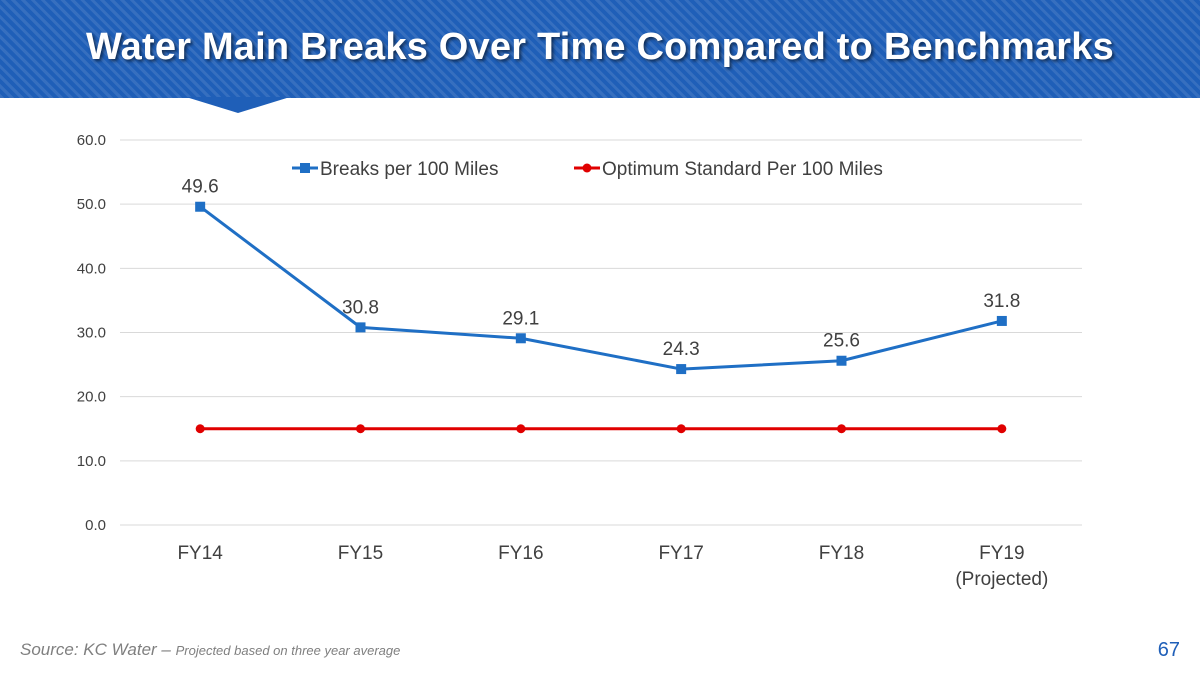  I want to click on data-label: 30.8, so click(360, 307).